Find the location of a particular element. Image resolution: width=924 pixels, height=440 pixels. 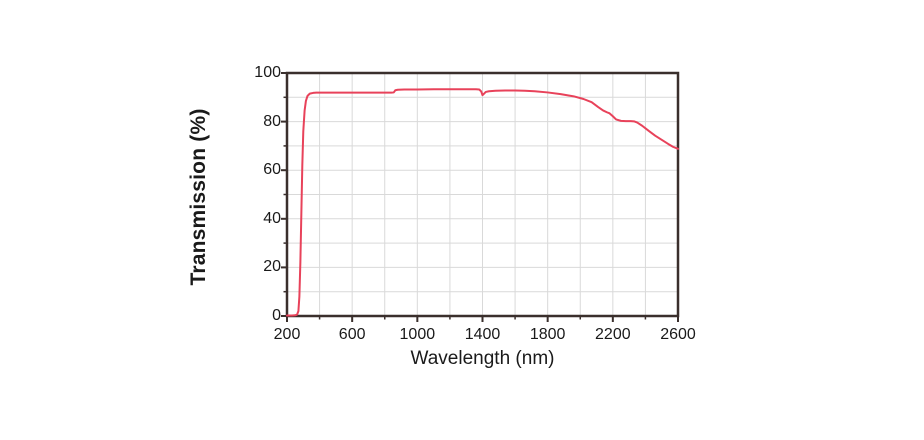

y-axis-tick-labels: 0 20 40 60 80 100 is located at coordinates (262, 220).